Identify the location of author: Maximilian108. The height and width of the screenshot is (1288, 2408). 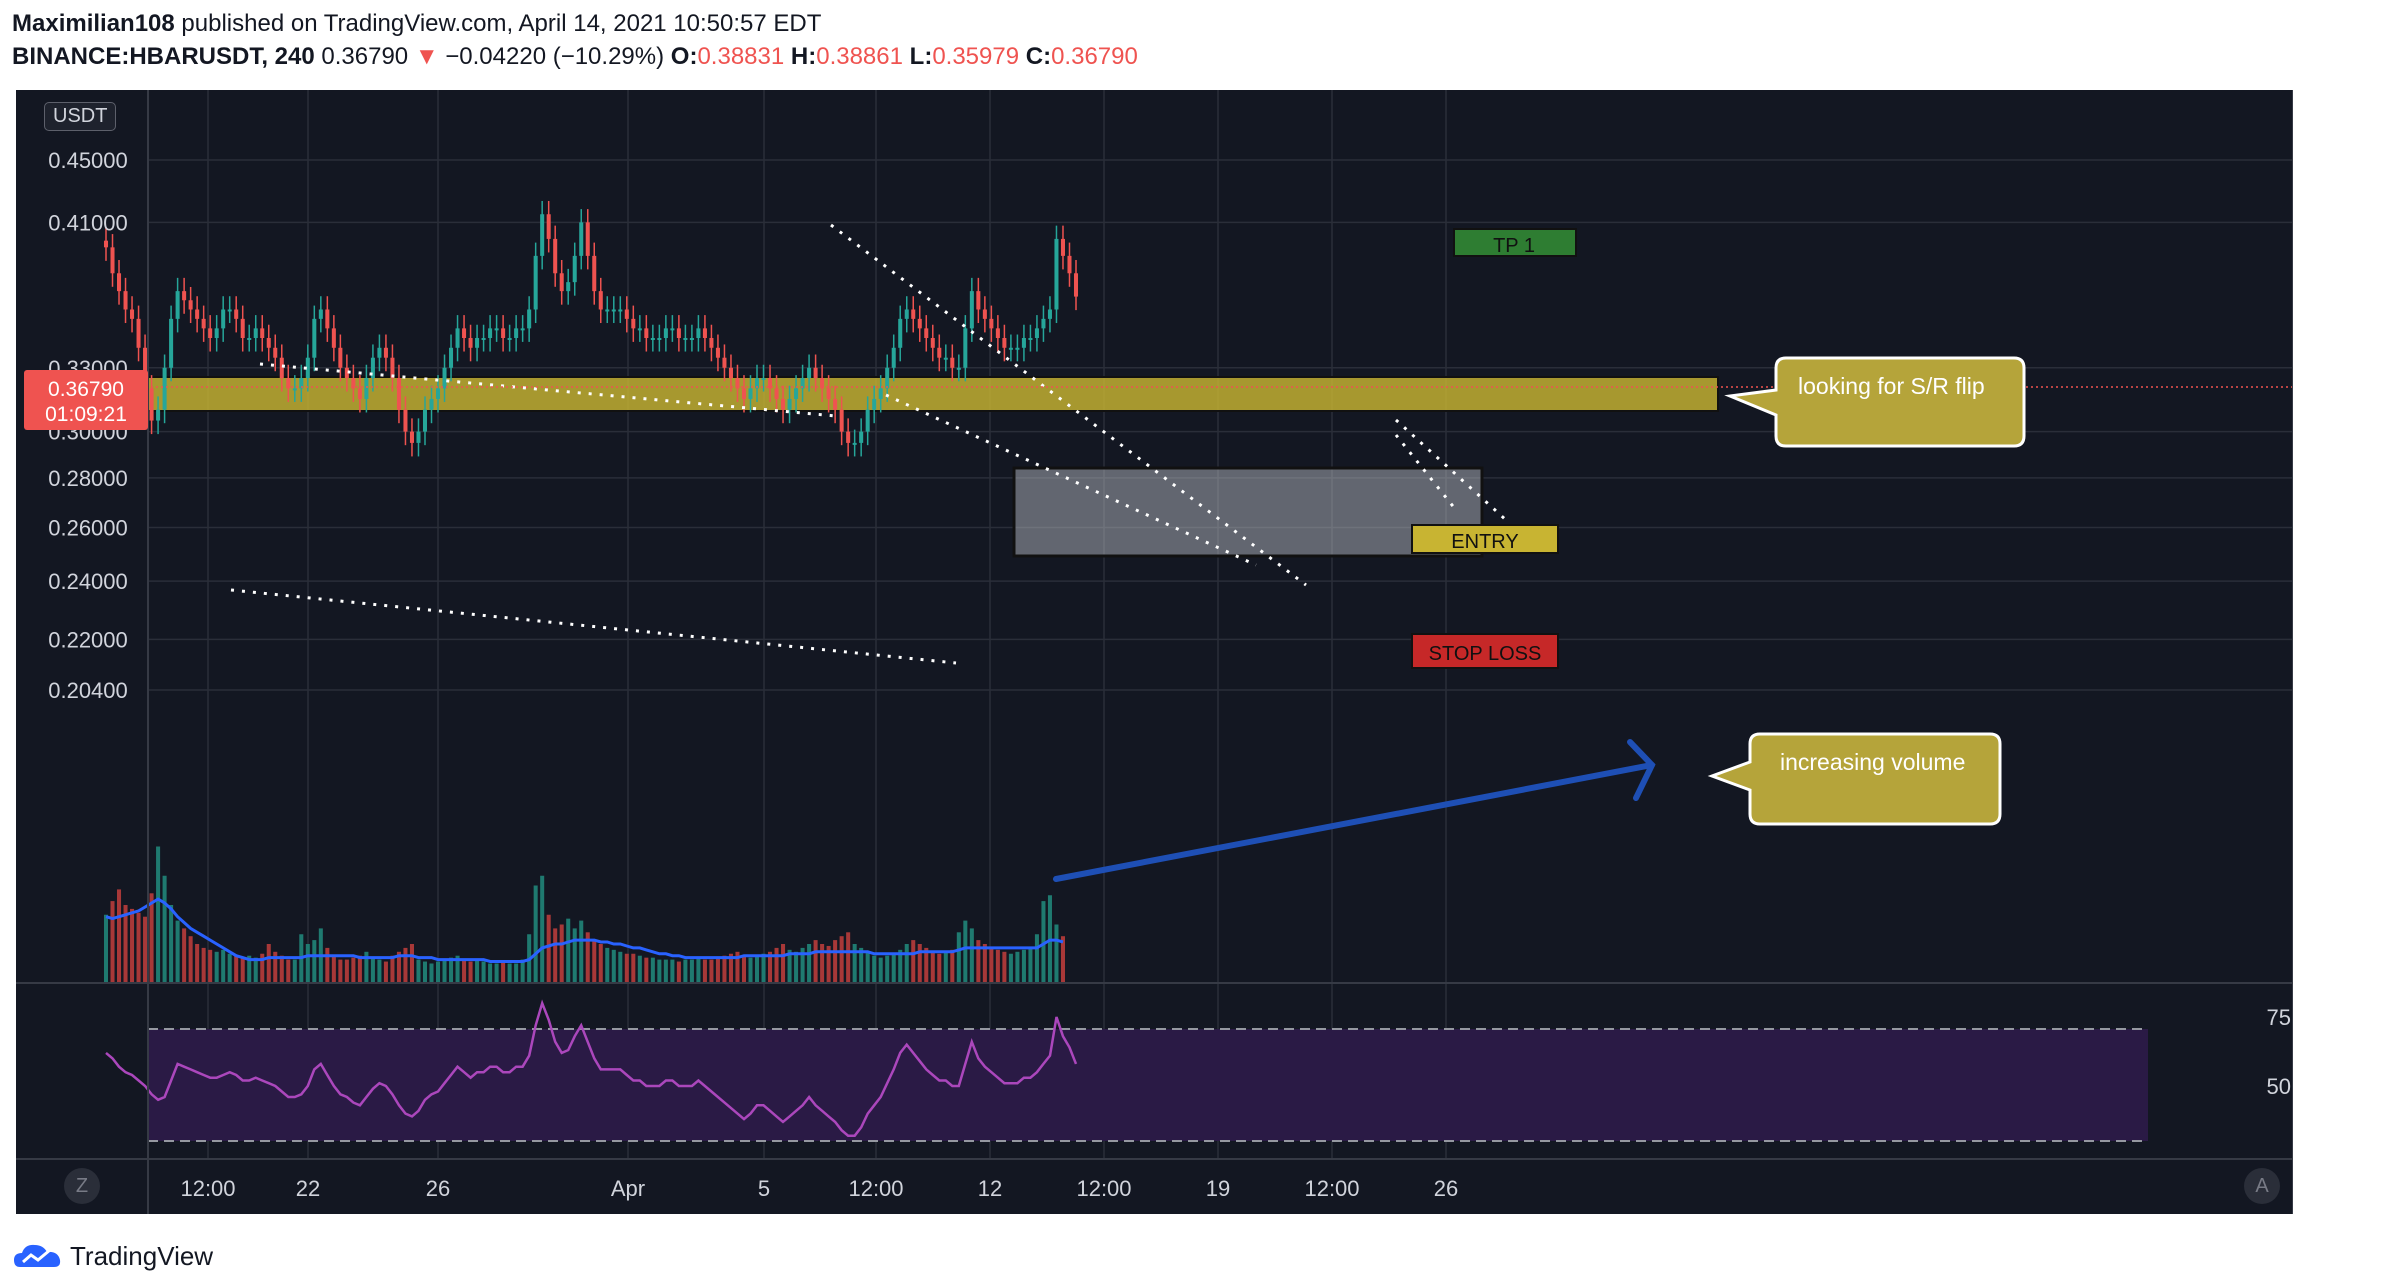
(93, 23).